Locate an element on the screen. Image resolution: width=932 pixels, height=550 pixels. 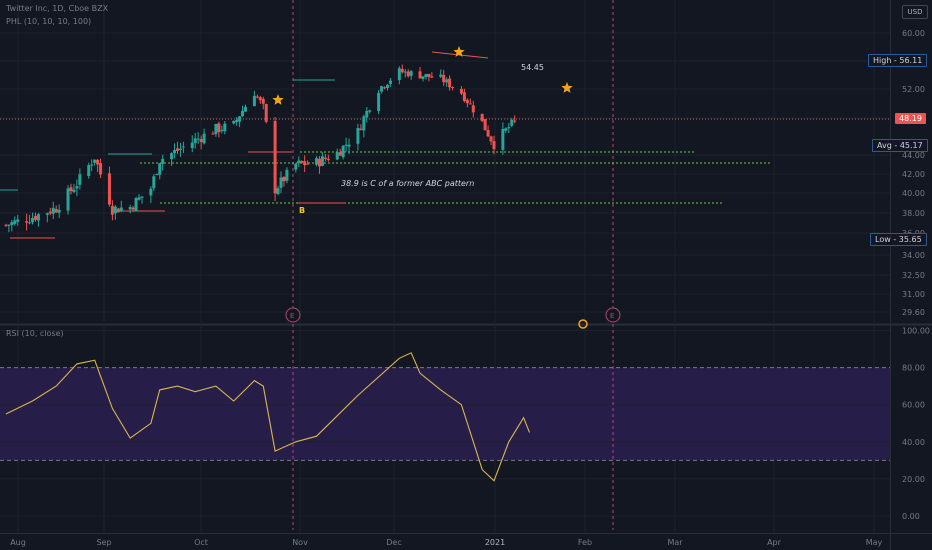
indicator-title: PHL (10, 10, 10, 100) is located at coordinates (49, 21).